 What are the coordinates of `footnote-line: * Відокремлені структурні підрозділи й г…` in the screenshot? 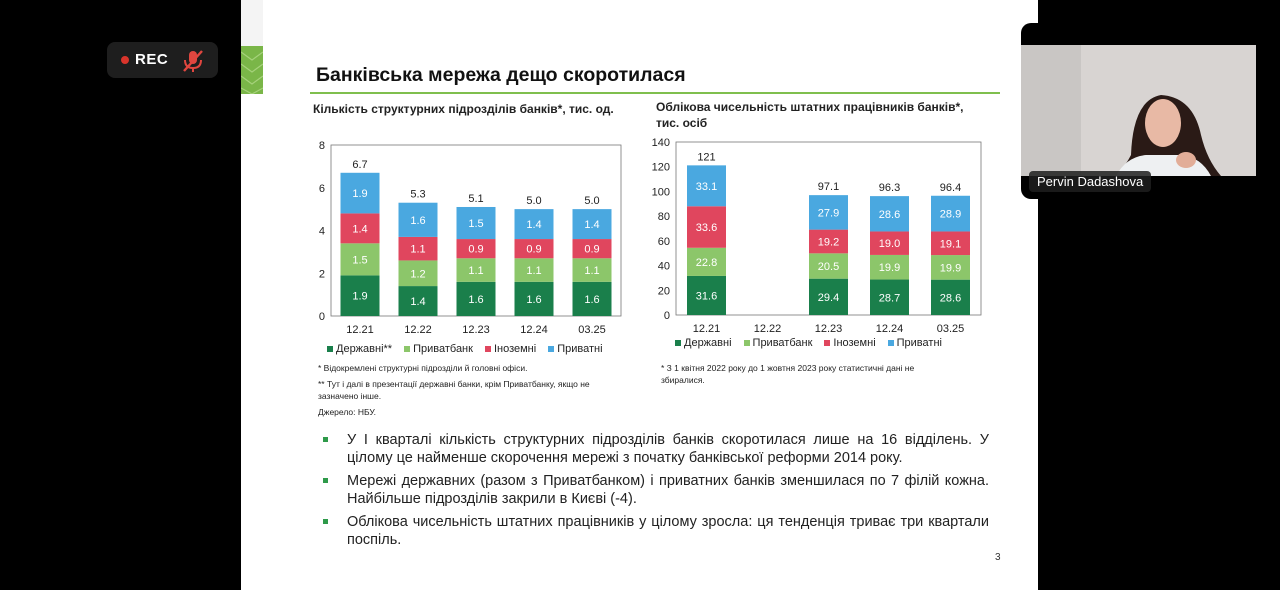 It's located at (423, 368).